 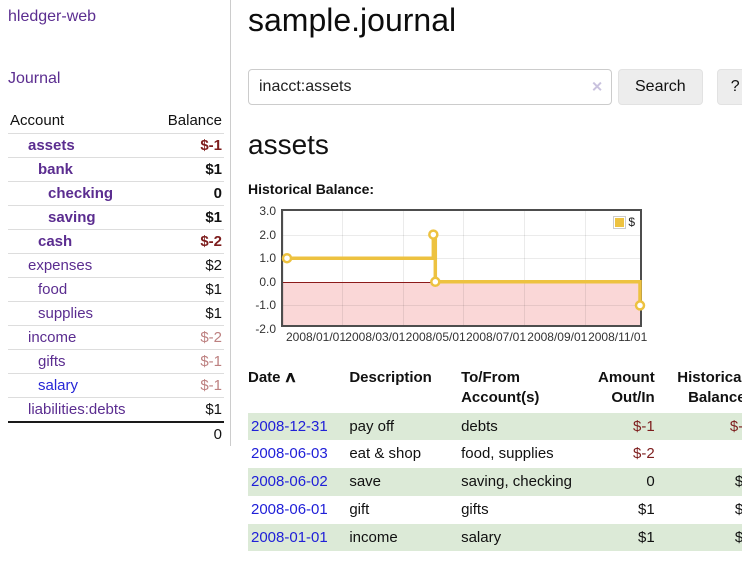 I want to click on account-link: income, so click(x=52, y=337).